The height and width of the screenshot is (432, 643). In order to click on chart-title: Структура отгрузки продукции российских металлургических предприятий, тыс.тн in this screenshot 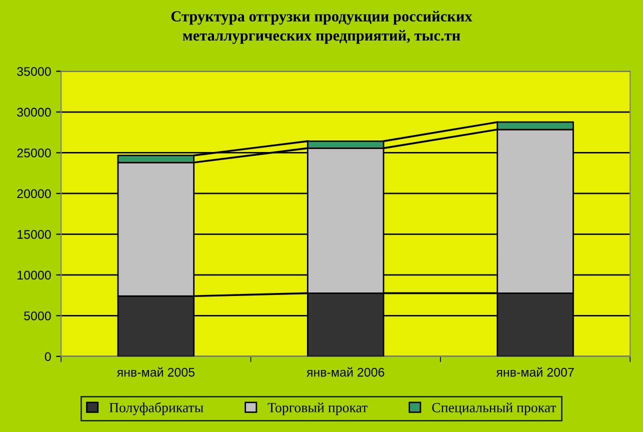, I will do `click(321, 27)`.